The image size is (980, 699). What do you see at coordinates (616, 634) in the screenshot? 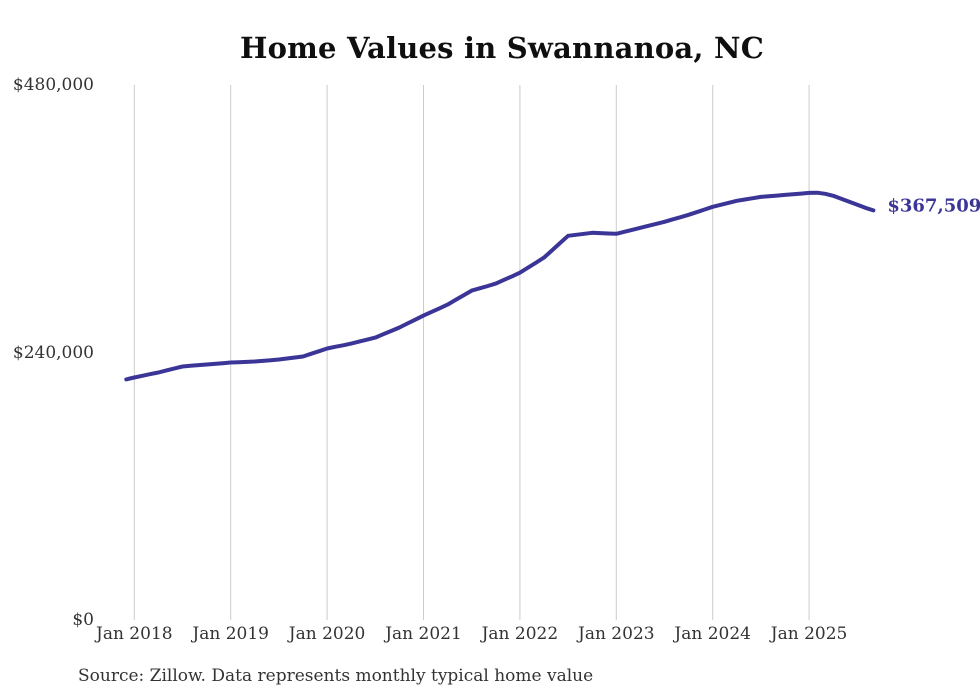
I see `x-tick-label: Jan 2023` at bounding box center [616, 634].